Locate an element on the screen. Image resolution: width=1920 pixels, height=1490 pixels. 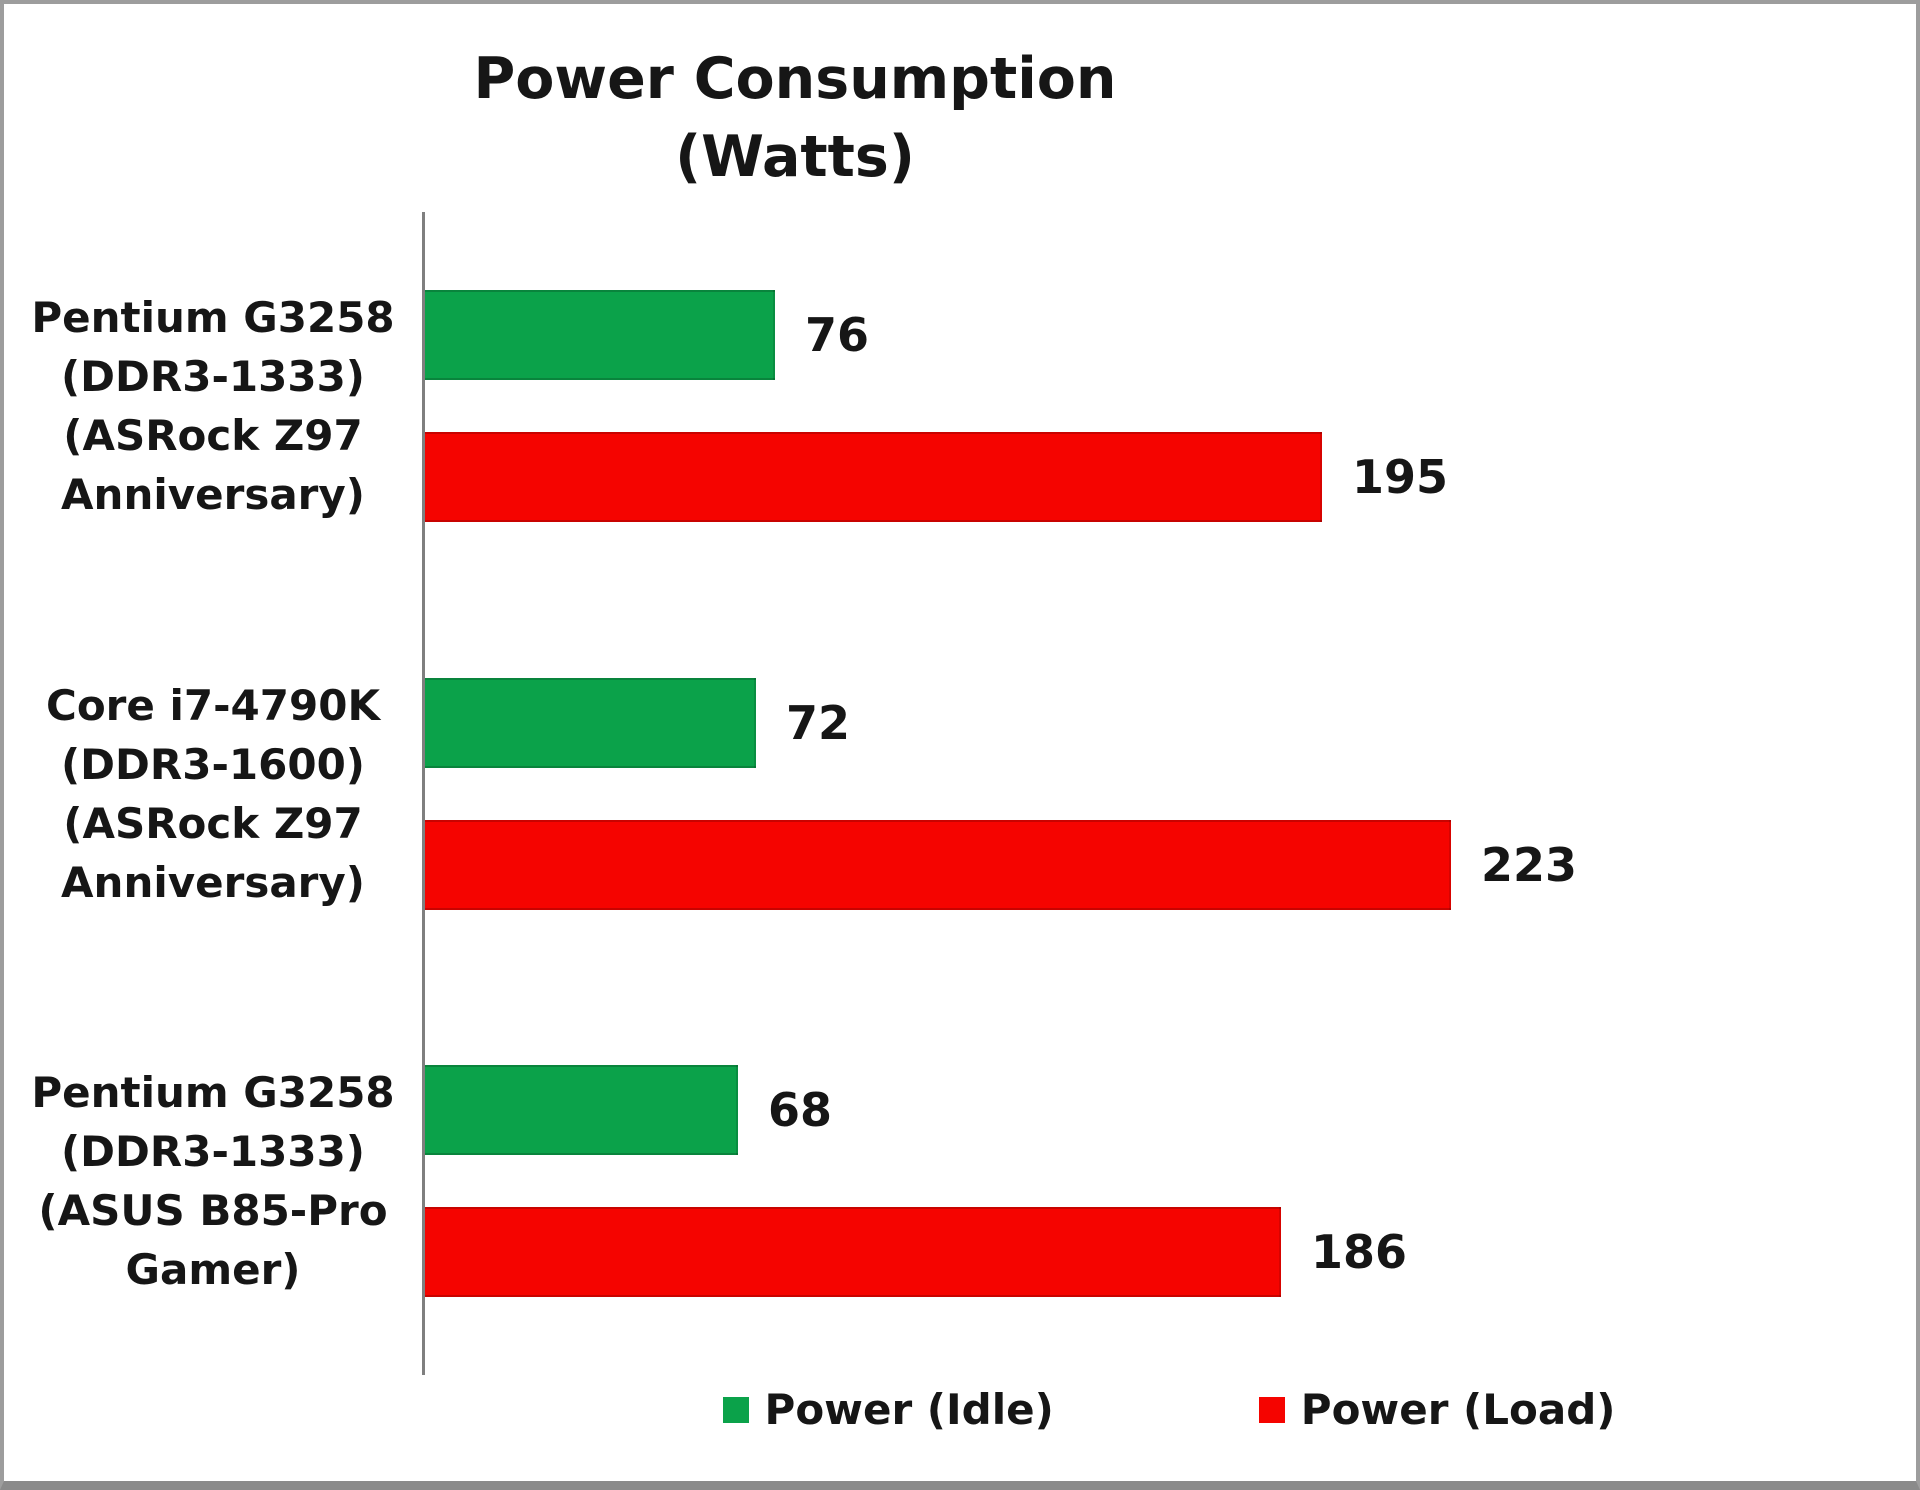
bar-row-load-1: 195 is located at coordinates (1152, 476).